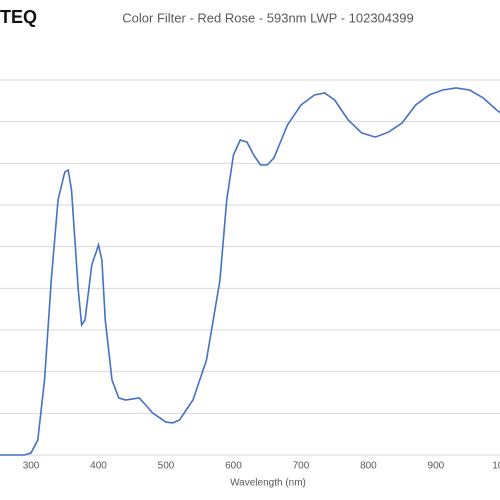 This screenshot has width=500, height=500. Describe the element at coordinates (31, 466) in the screenshot. I see `x-tick-label: 300` at that location.